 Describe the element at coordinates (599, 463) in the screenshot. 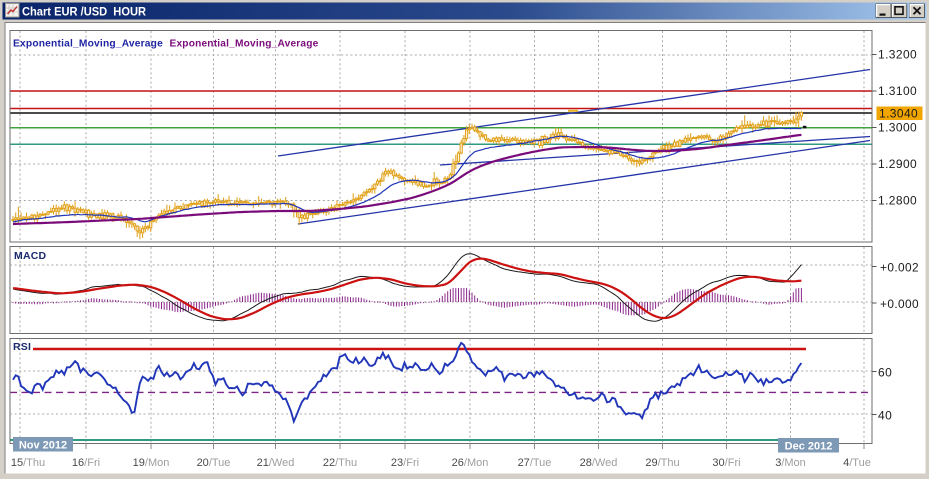

I see `svg-text: 28/Wed` at that location.